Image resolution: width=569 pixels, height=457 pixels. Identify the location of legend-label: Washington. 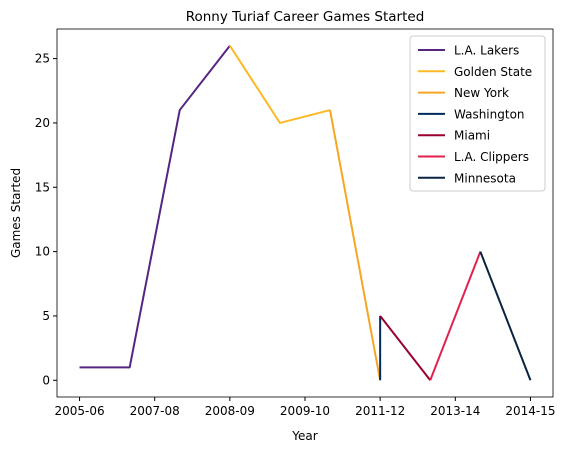
(489, 114).